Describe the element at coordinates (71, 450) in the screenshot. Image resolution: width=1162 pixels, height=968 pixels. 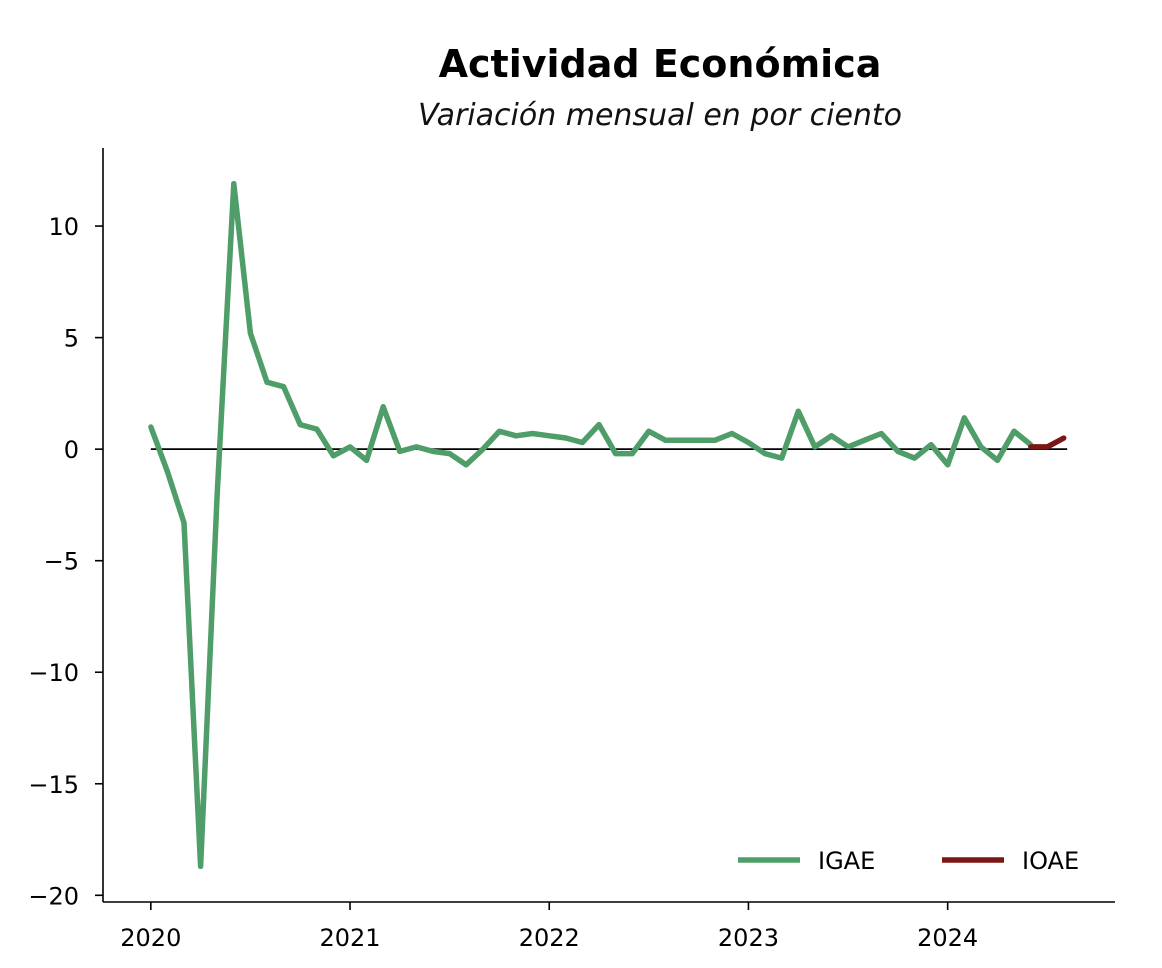
I see `y-tick-label: 0` at that location.